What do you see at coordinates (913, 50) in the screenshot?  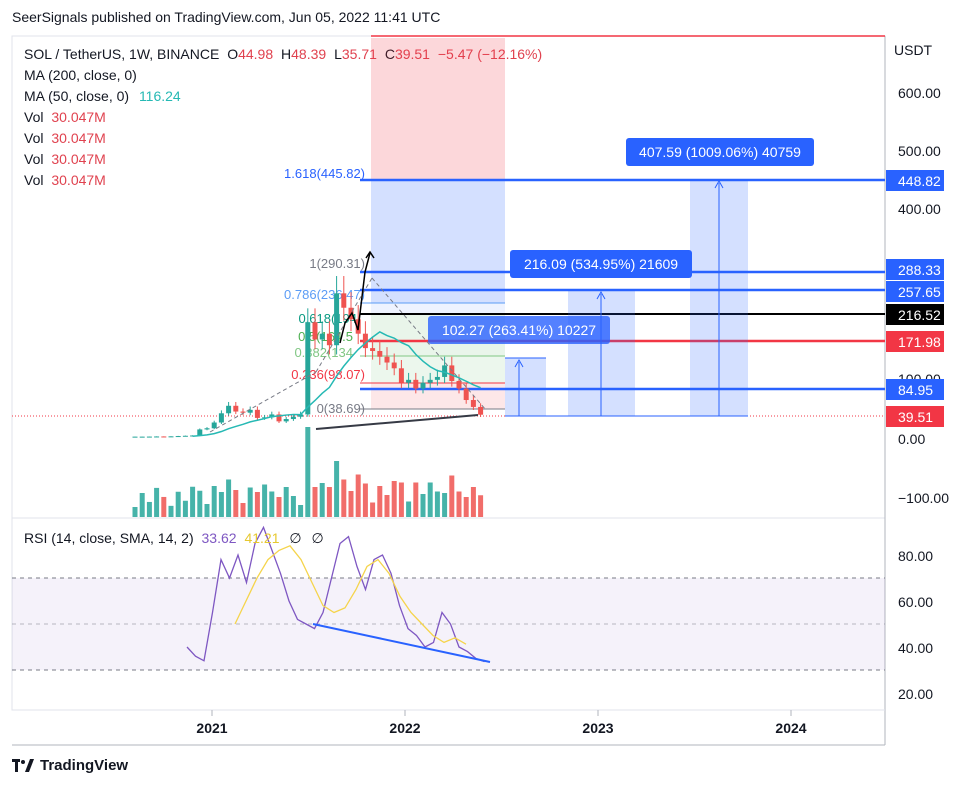 I see `price-axis-unit: USDT` at bounding box center [913, 50].